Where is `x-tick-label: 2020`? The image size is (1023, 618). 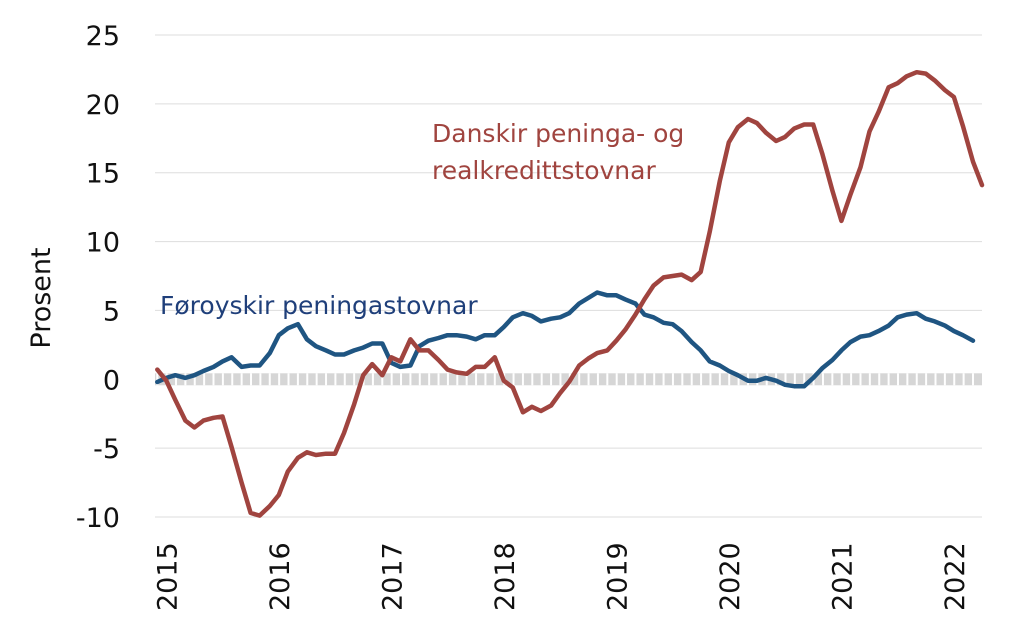
x-tick-label: 2020 is located at coordinates (730, 576).